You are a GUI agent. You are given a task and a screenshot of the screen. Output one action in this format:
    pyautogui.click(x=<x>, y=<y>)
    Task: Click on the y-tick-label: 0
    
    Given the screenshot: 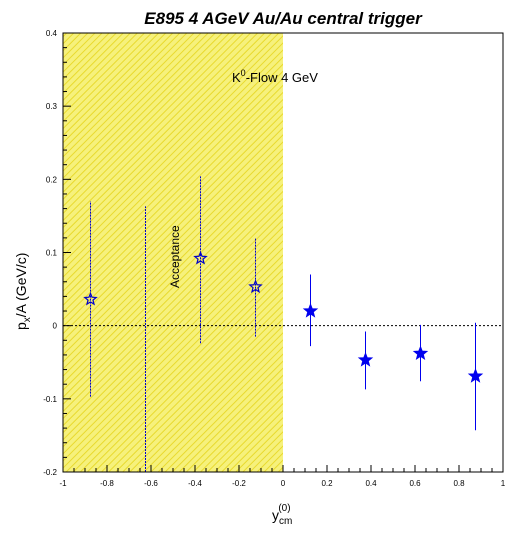 What is the action you would take?
    pyautogui.click(x=55, y=326)
    